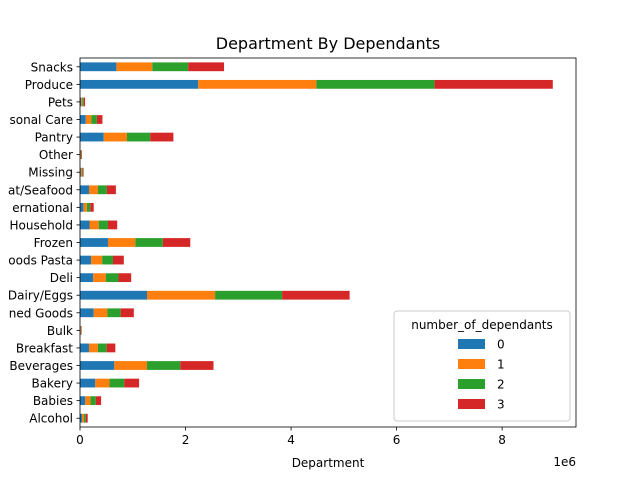 The image size is (640, 480). Describe the element at coordinates (60, 102) in the screenshot. I see `y-tick-label: Pets` at that location.